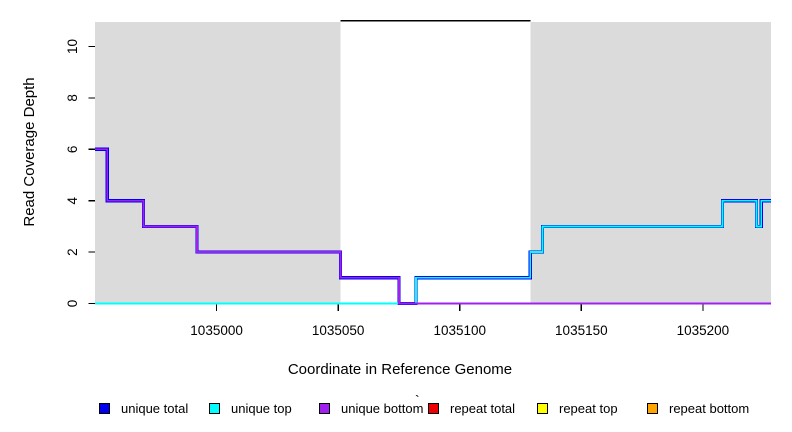 The image size is (792, 432). I want to click on legend-item-unique-bottom: unique bottom, so click(371, 408).